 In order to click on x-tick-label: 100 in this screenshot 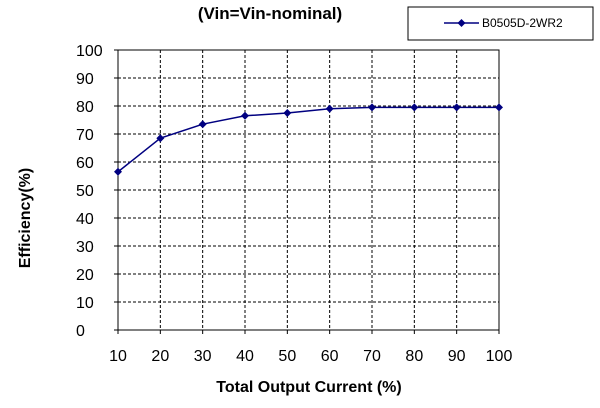, I will do `click(499, 356)`.